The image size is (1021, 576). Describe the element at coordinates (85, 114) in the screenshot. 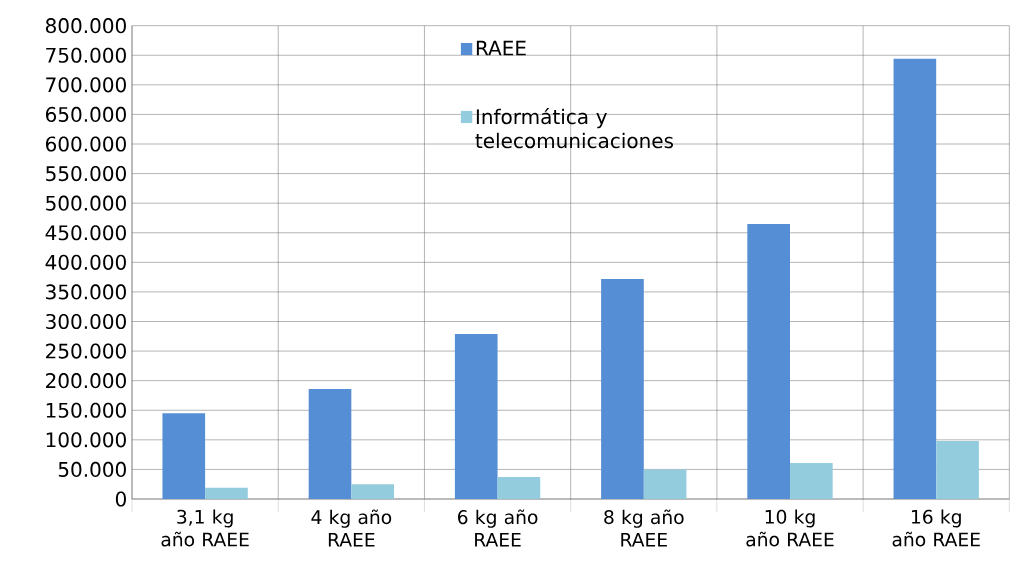

I see `y-tick-label: 650.000` at that location.